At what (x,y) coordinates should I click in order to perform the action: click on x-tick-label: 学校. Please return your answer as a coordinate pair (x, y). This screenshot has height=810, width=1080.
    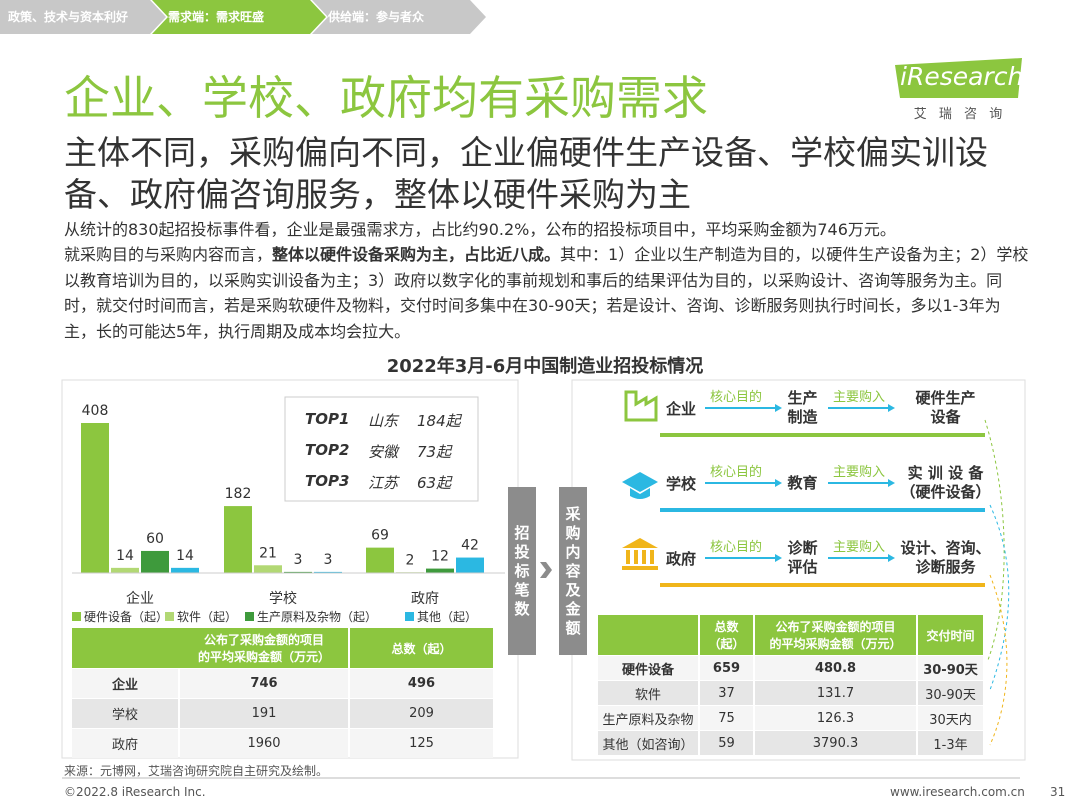
    Looking at the image, I should click on (283, 598).